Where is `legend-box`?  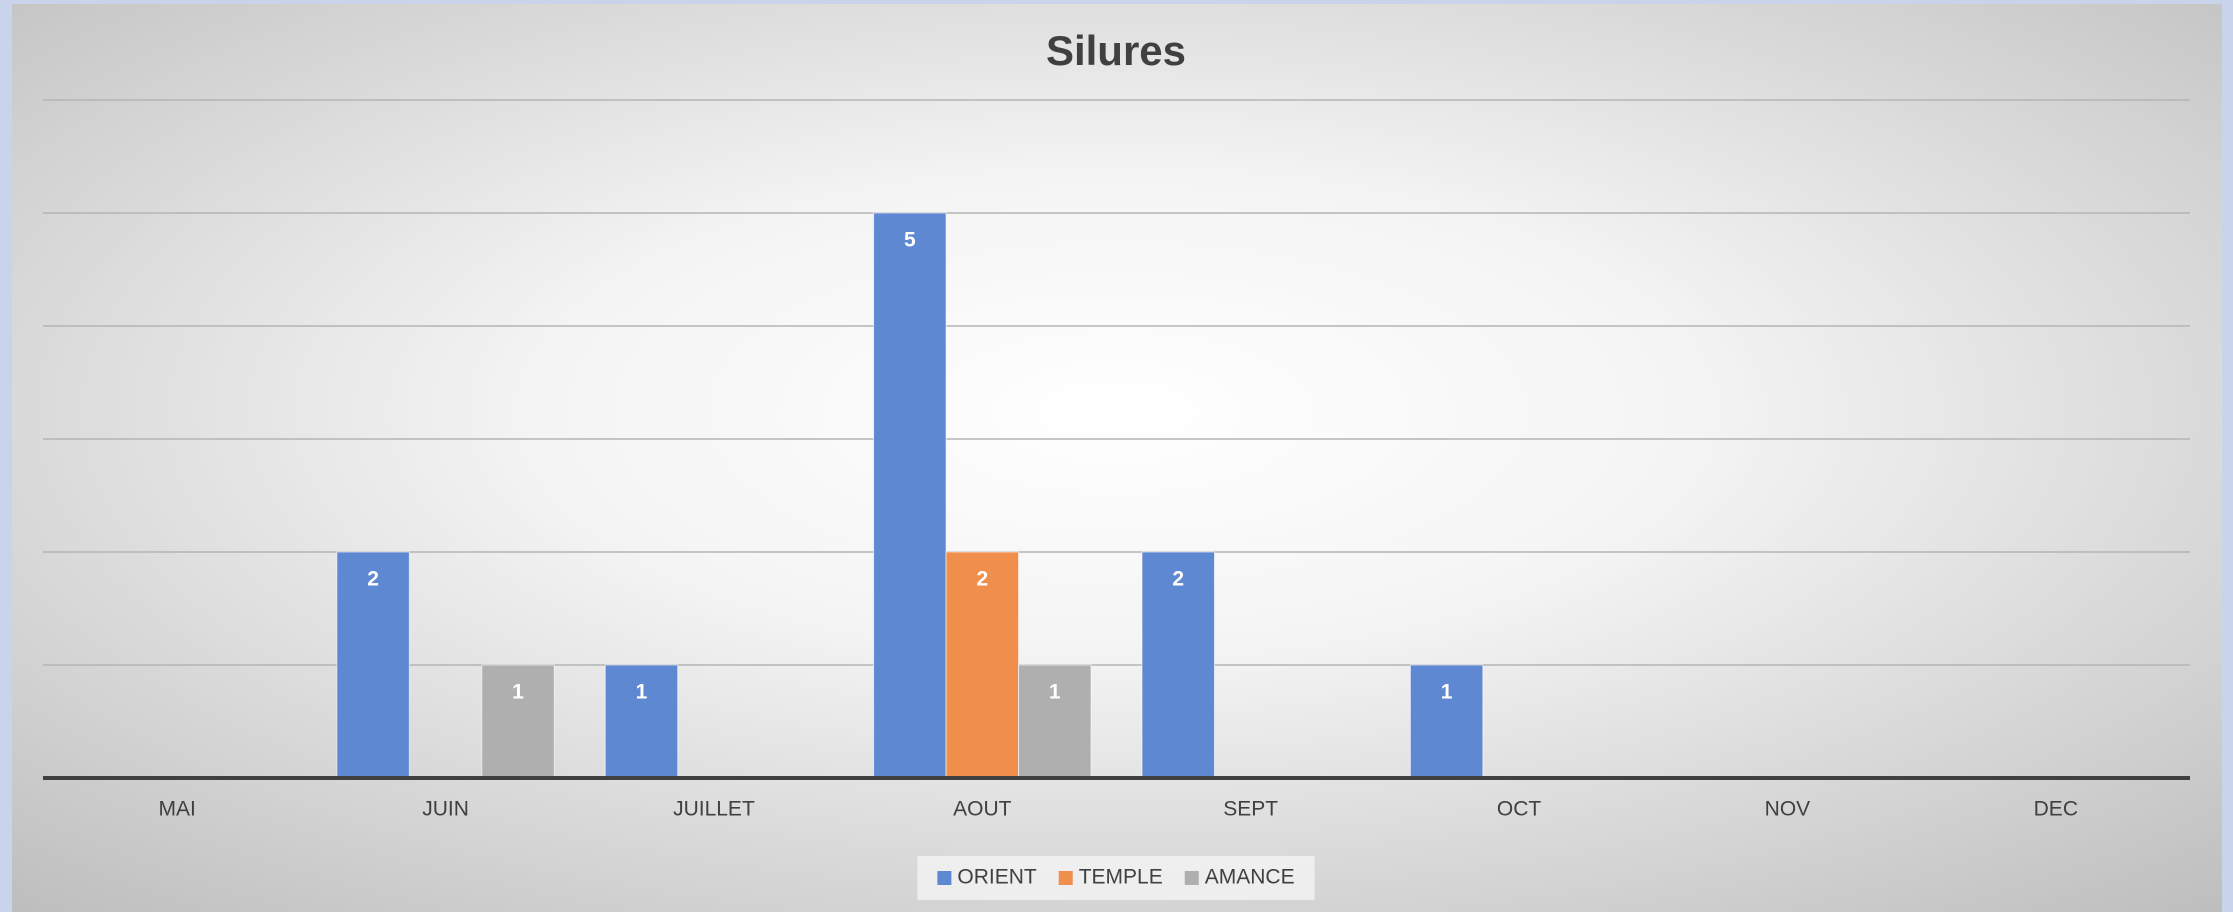 legend-box is located at coordinates (1116, 878).